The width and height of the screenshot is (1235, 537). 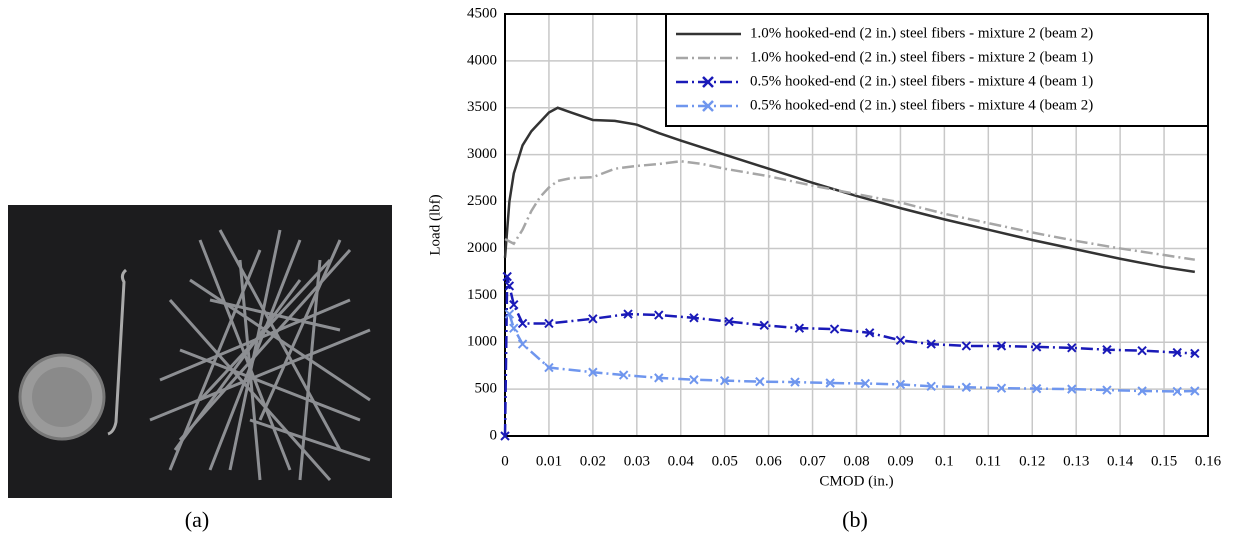 What do you see at coordinates (482, 248) in the screenshot?
I see `y-tick-label: 2000` at bounding box center [482, 248].